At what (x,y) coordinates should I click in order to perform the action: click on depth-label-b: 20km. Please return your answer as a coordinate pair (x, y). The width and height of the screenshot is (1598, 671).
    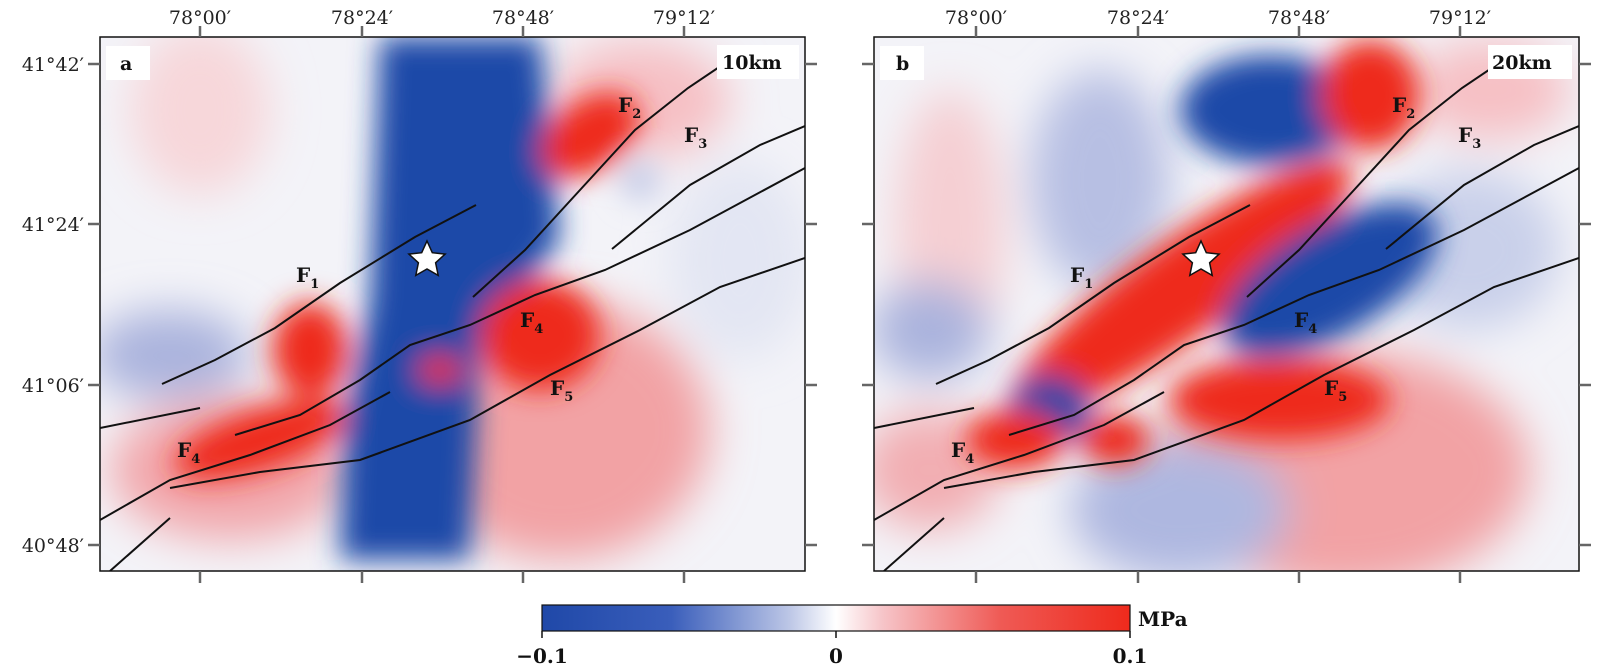
    Looking at the image, I should click on (1522, 63).